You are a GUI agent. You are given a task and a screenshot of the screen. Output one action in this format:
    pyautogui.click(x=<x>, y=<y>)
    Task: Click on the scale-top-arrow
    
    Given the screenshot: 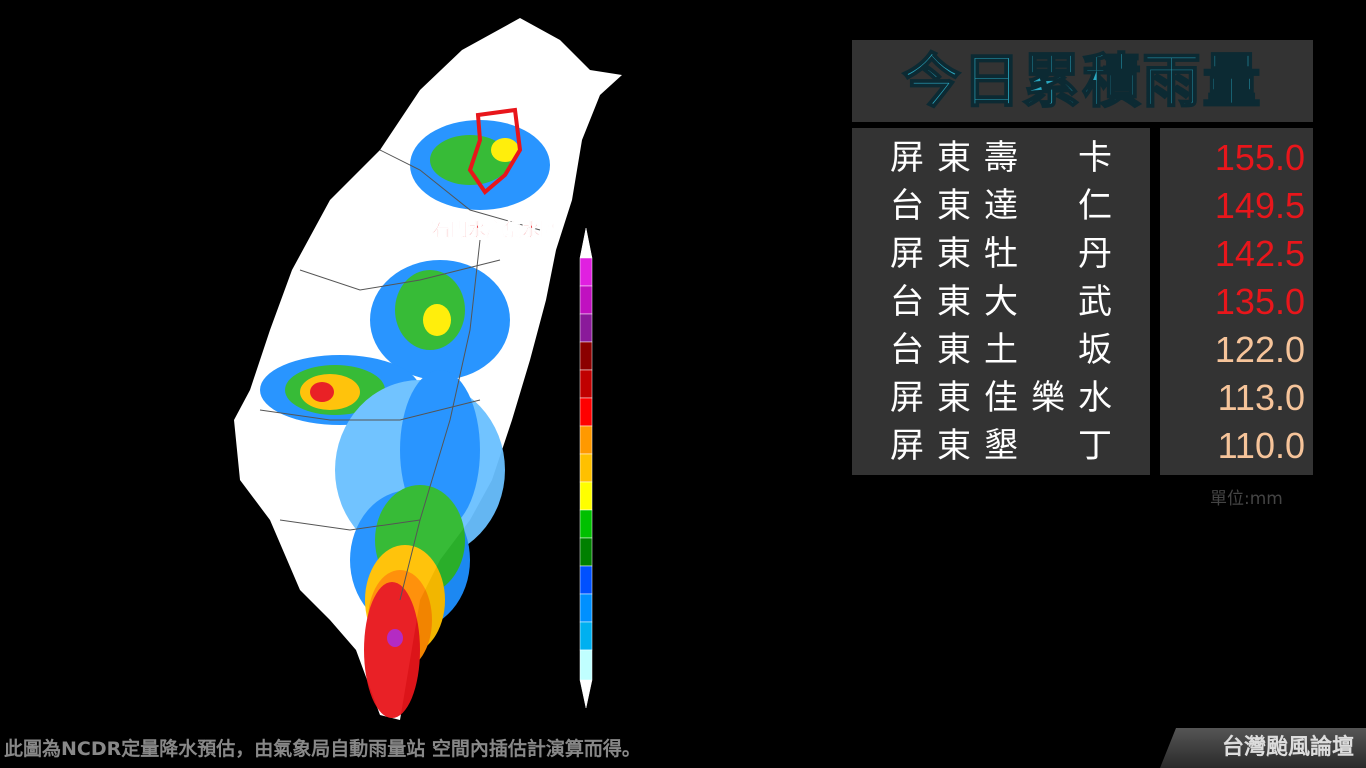 What is the action you would take?
    pyautogui.click(x=586, y=243)
    